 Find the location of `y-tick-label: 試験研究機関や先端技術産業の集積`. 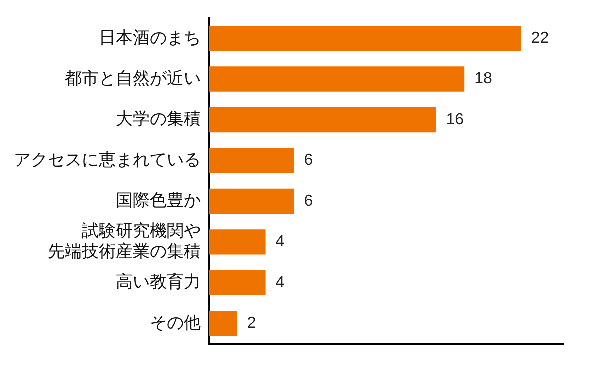

y-tick-label: 試験研究機関や先端技術産業の集積 is located at coordinates (124, 242).